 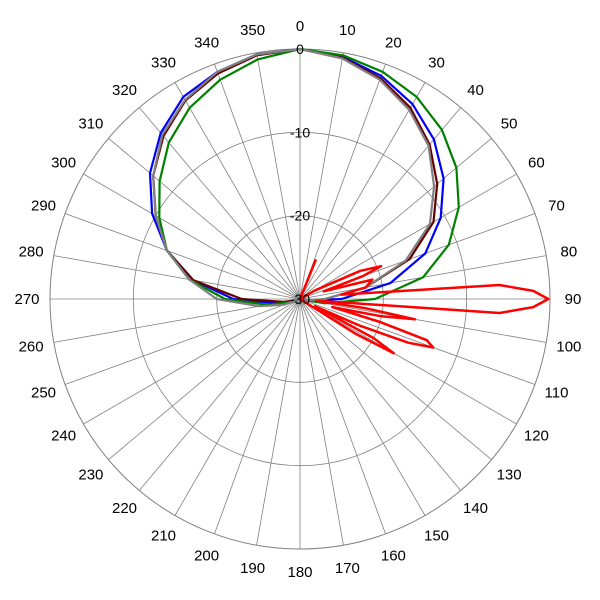 What do you see at coordinates (556, 206) in the screenshot?
I see `angle-tick-label: 70` at bounding box center [556, 206].